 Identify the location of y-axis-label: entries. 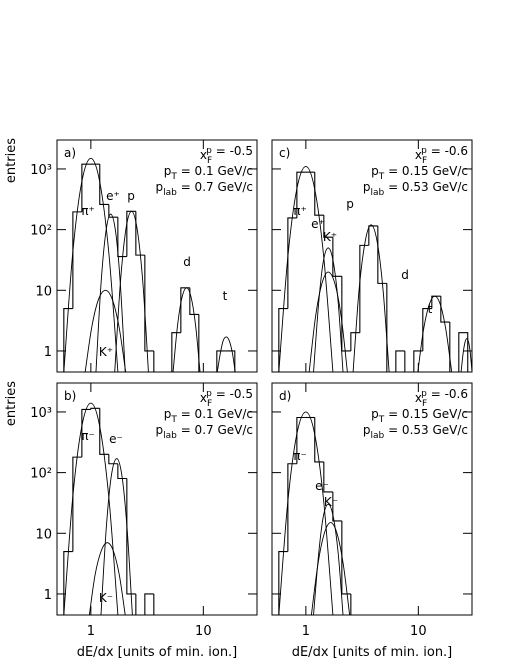
(11, 160).